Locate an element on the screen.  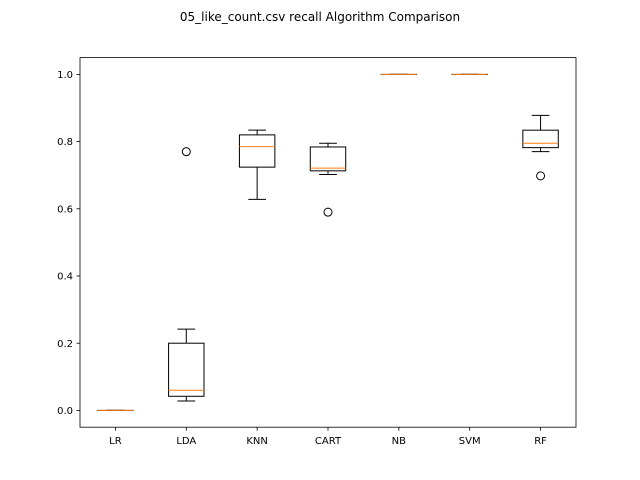
y-tick-label: 0.6 is located at coordinates (65, 209).